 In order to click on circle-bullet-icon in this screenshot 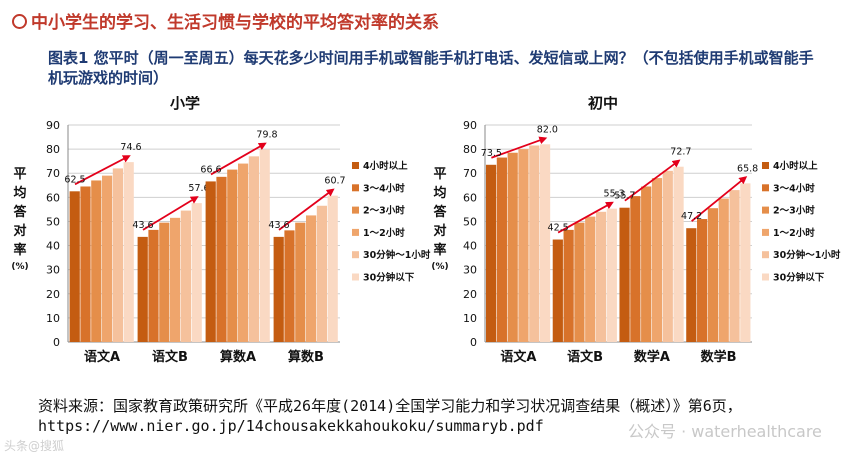, I will do `click(19, 21)`.